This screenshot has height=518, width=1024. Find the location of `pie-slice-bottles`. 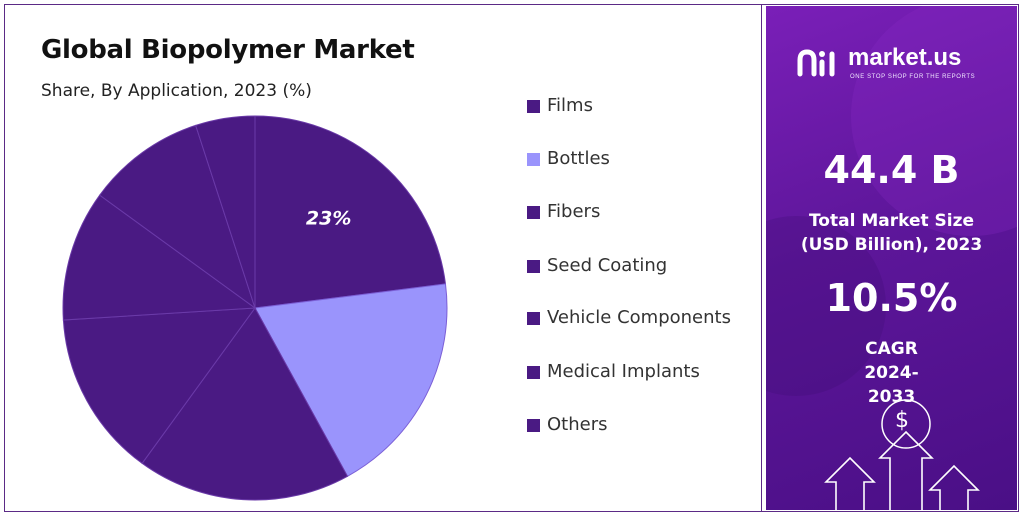

pie-slice-bottles is located at coordinates (351, 380).